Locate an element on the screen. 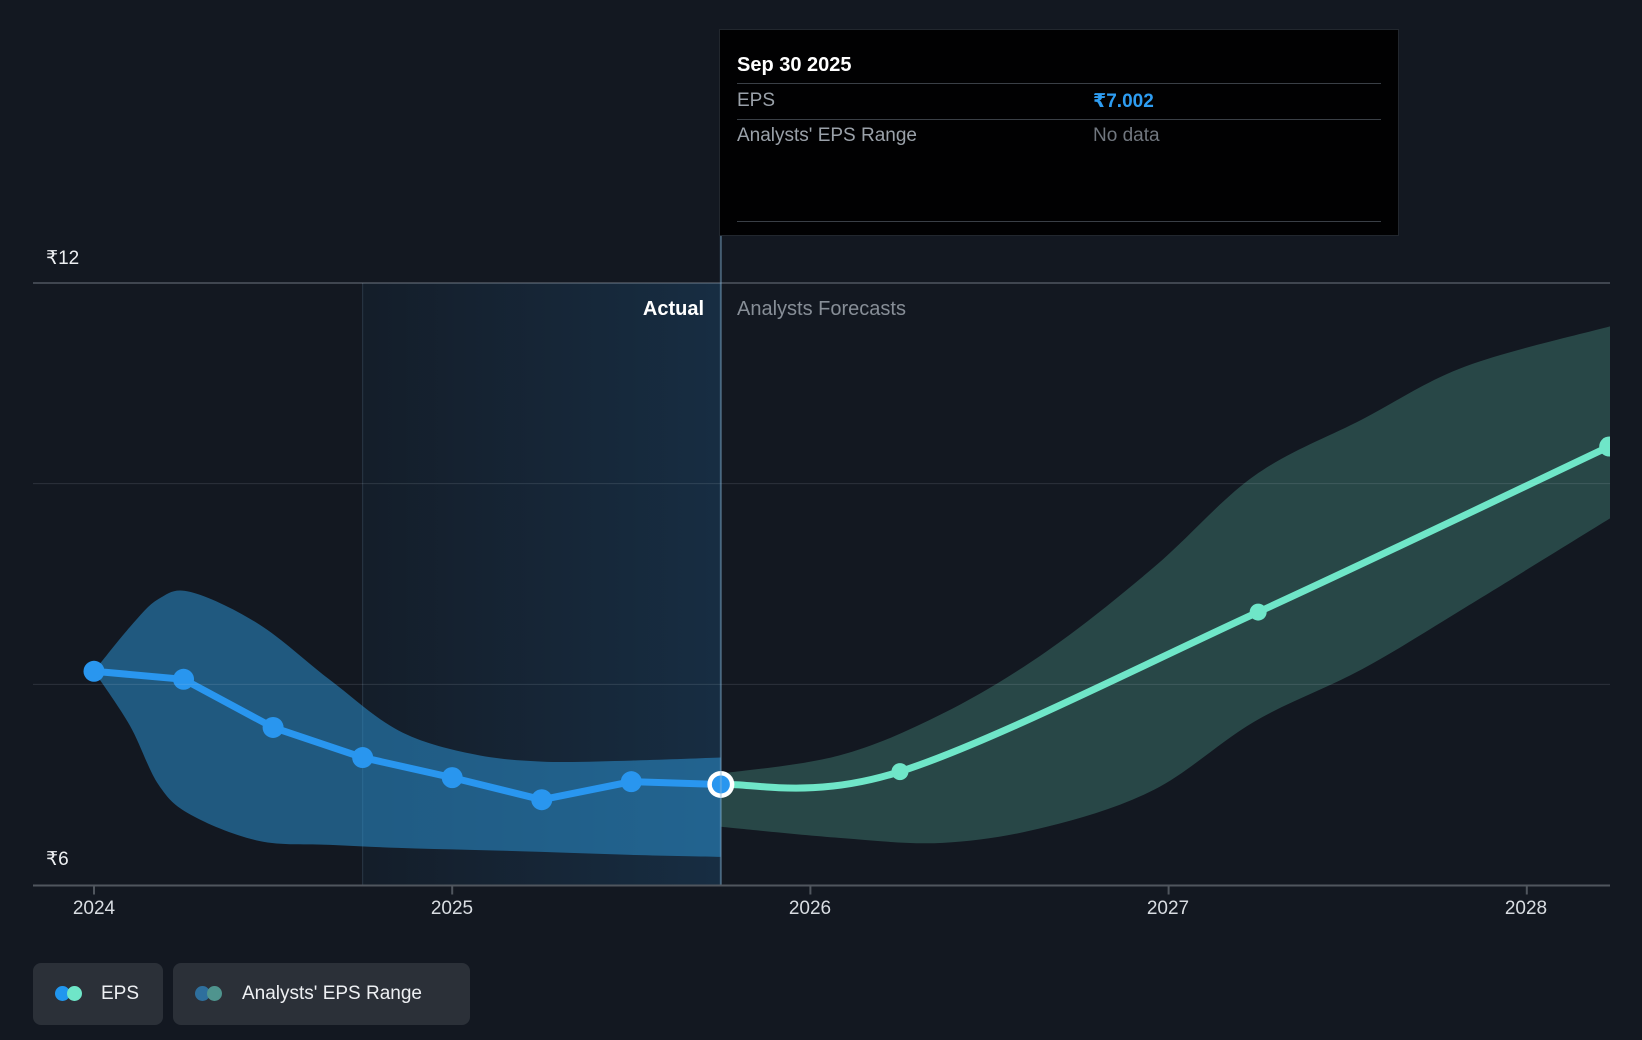 The width and height of the screenshot is (1642, 1040). x-axis-label-2026: 2026 is located at coordinates (810, 908).